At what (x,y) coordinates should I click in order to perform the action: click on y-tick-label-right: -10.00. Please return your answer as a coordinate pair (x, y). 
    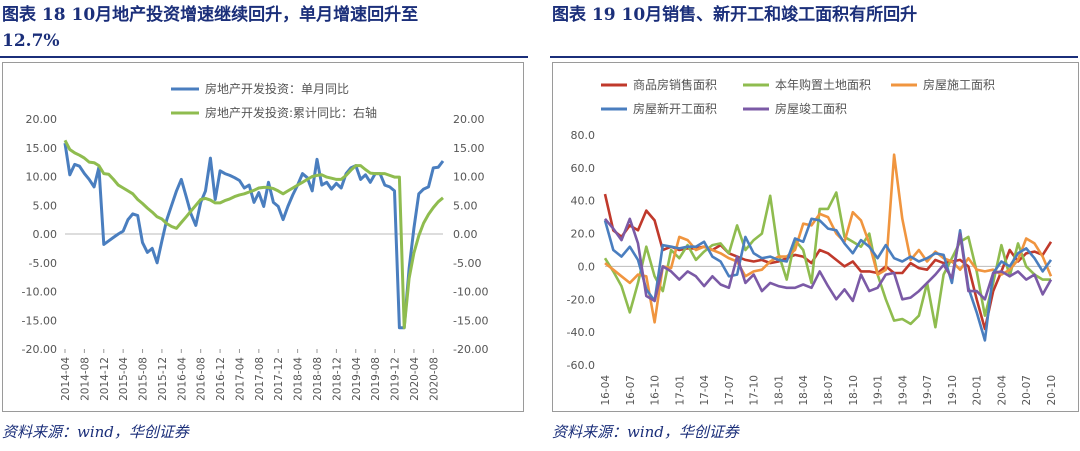
    Looking at the image, I should click on (470, 292).